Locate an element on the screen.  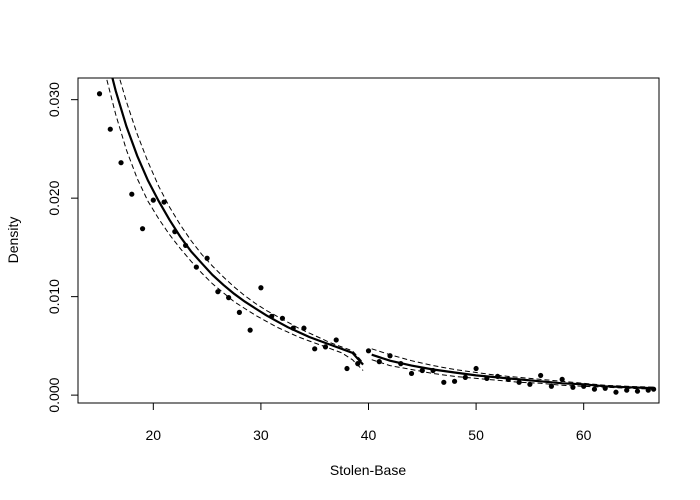
x-tick-label: 50 is located at coordinates (476, 435).